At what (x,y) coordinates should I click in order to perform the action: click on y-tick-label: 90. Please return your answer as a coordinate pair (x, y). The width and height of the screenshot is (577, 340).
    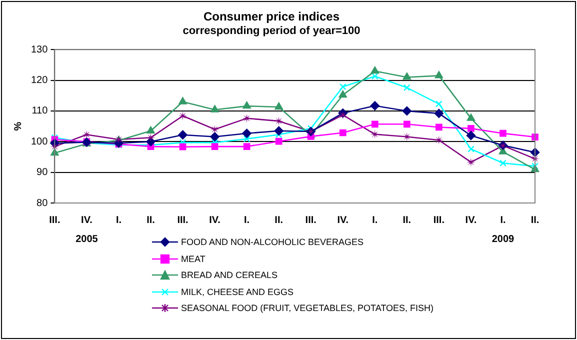
    Looking at the image, I should click on (42, 172).